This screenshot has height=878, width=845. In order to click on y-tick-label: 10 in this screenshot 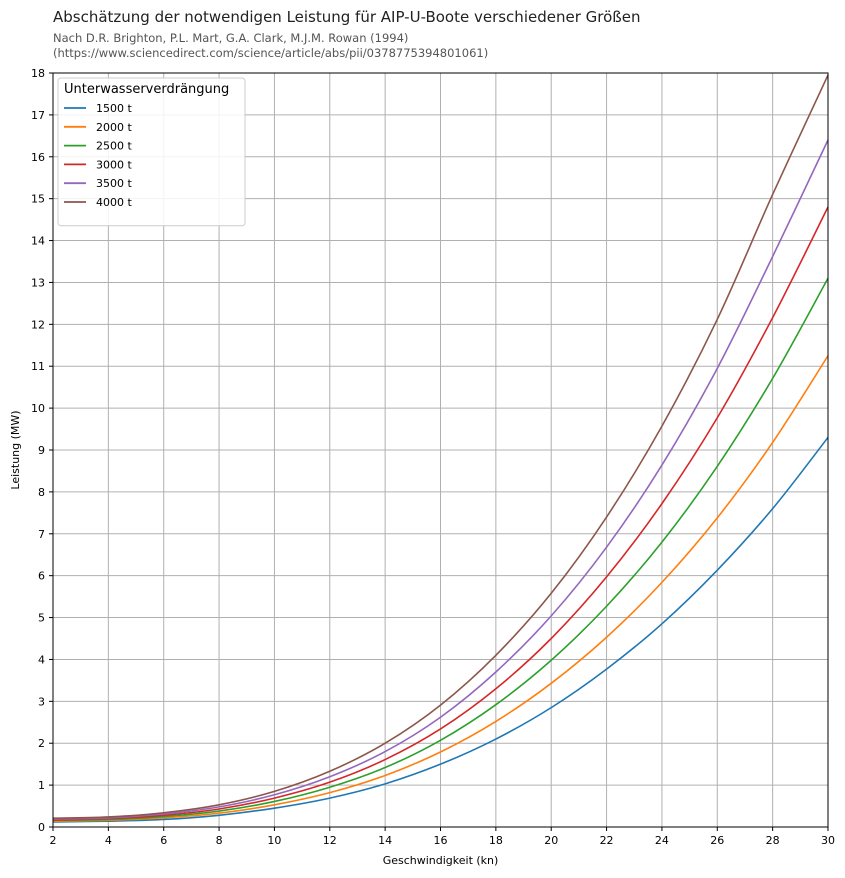, I will do `click(38, 408)`.